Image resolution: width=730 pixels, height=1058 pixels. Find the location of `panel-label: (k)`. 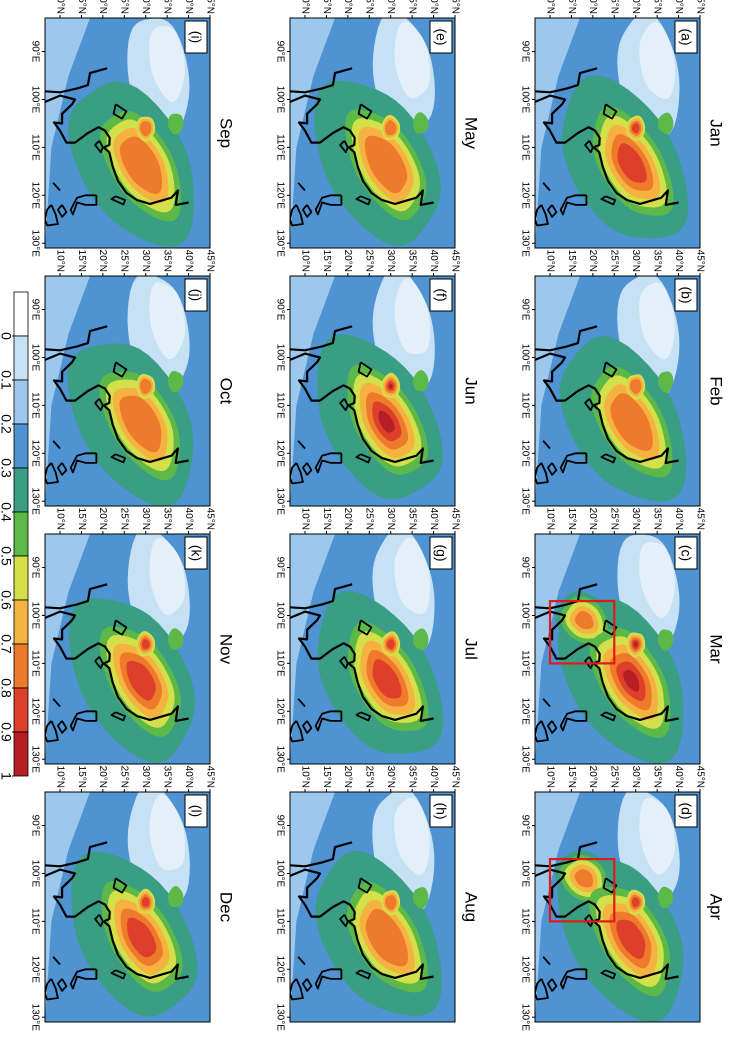

panel-label: (k) is located at coordinates (196, 553).